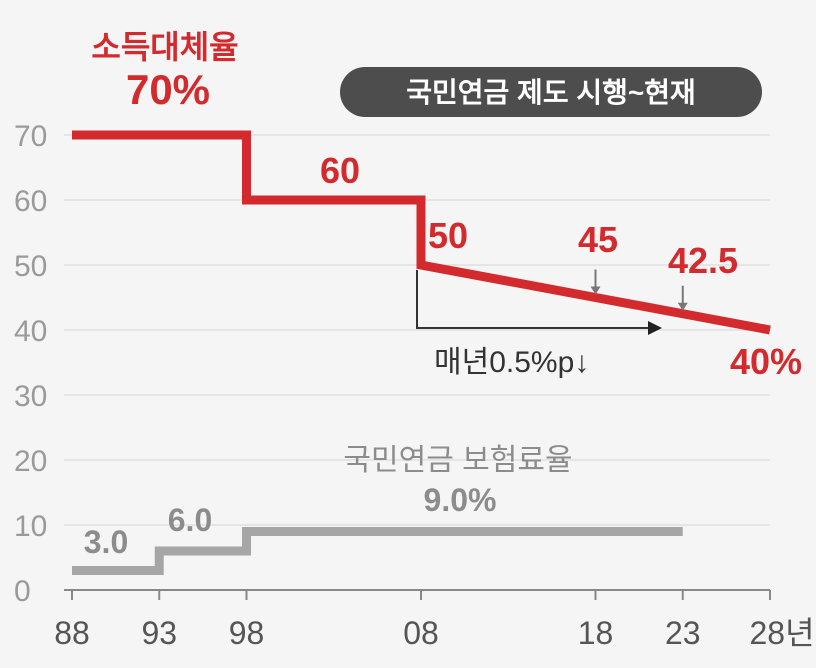 This screenshot has width=816, height=668. What do you see at coordinates (457, 460) in the screenshot?
I see `contribution-rate-series-name: 국민연금 보험료율` at bounding box center [457, 460].